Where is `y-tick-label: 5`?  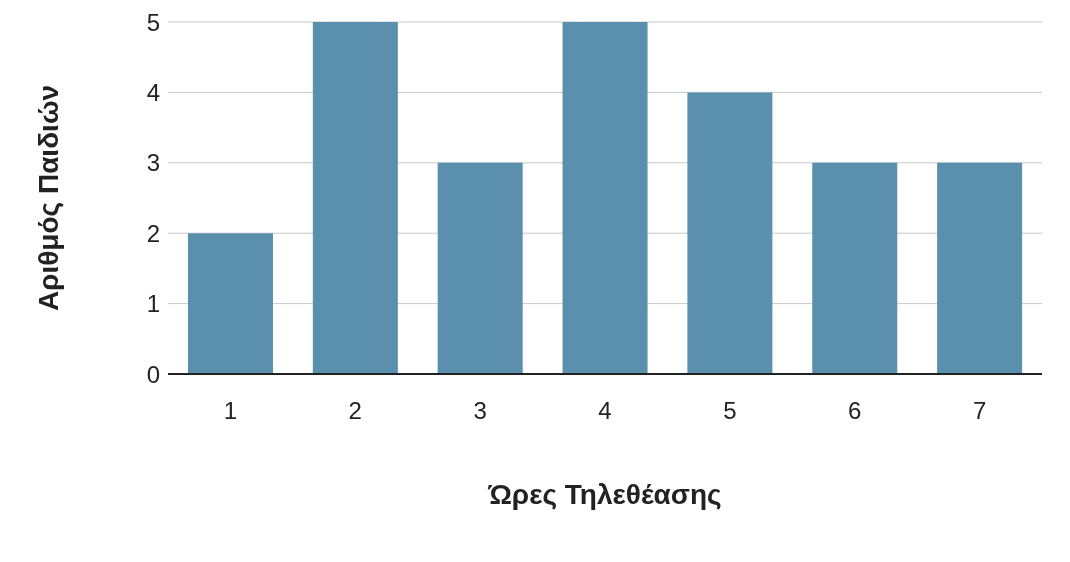 y-tick-label: 5 is located at coordinates (153, 22).